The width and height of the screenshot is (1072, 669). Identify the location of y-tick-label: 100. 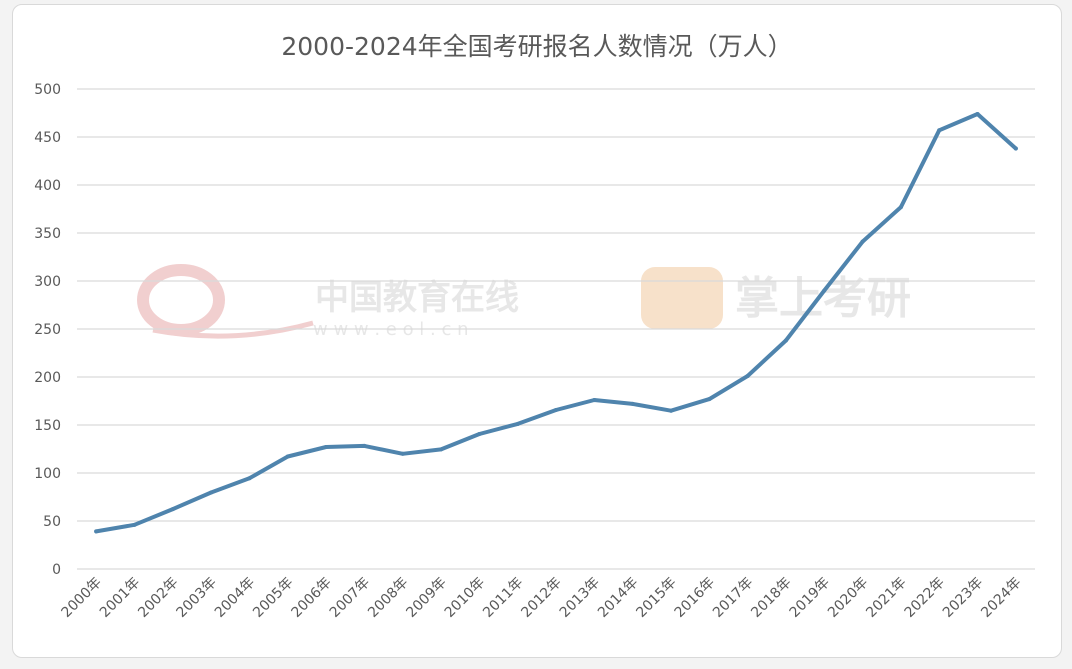
(47, 474).